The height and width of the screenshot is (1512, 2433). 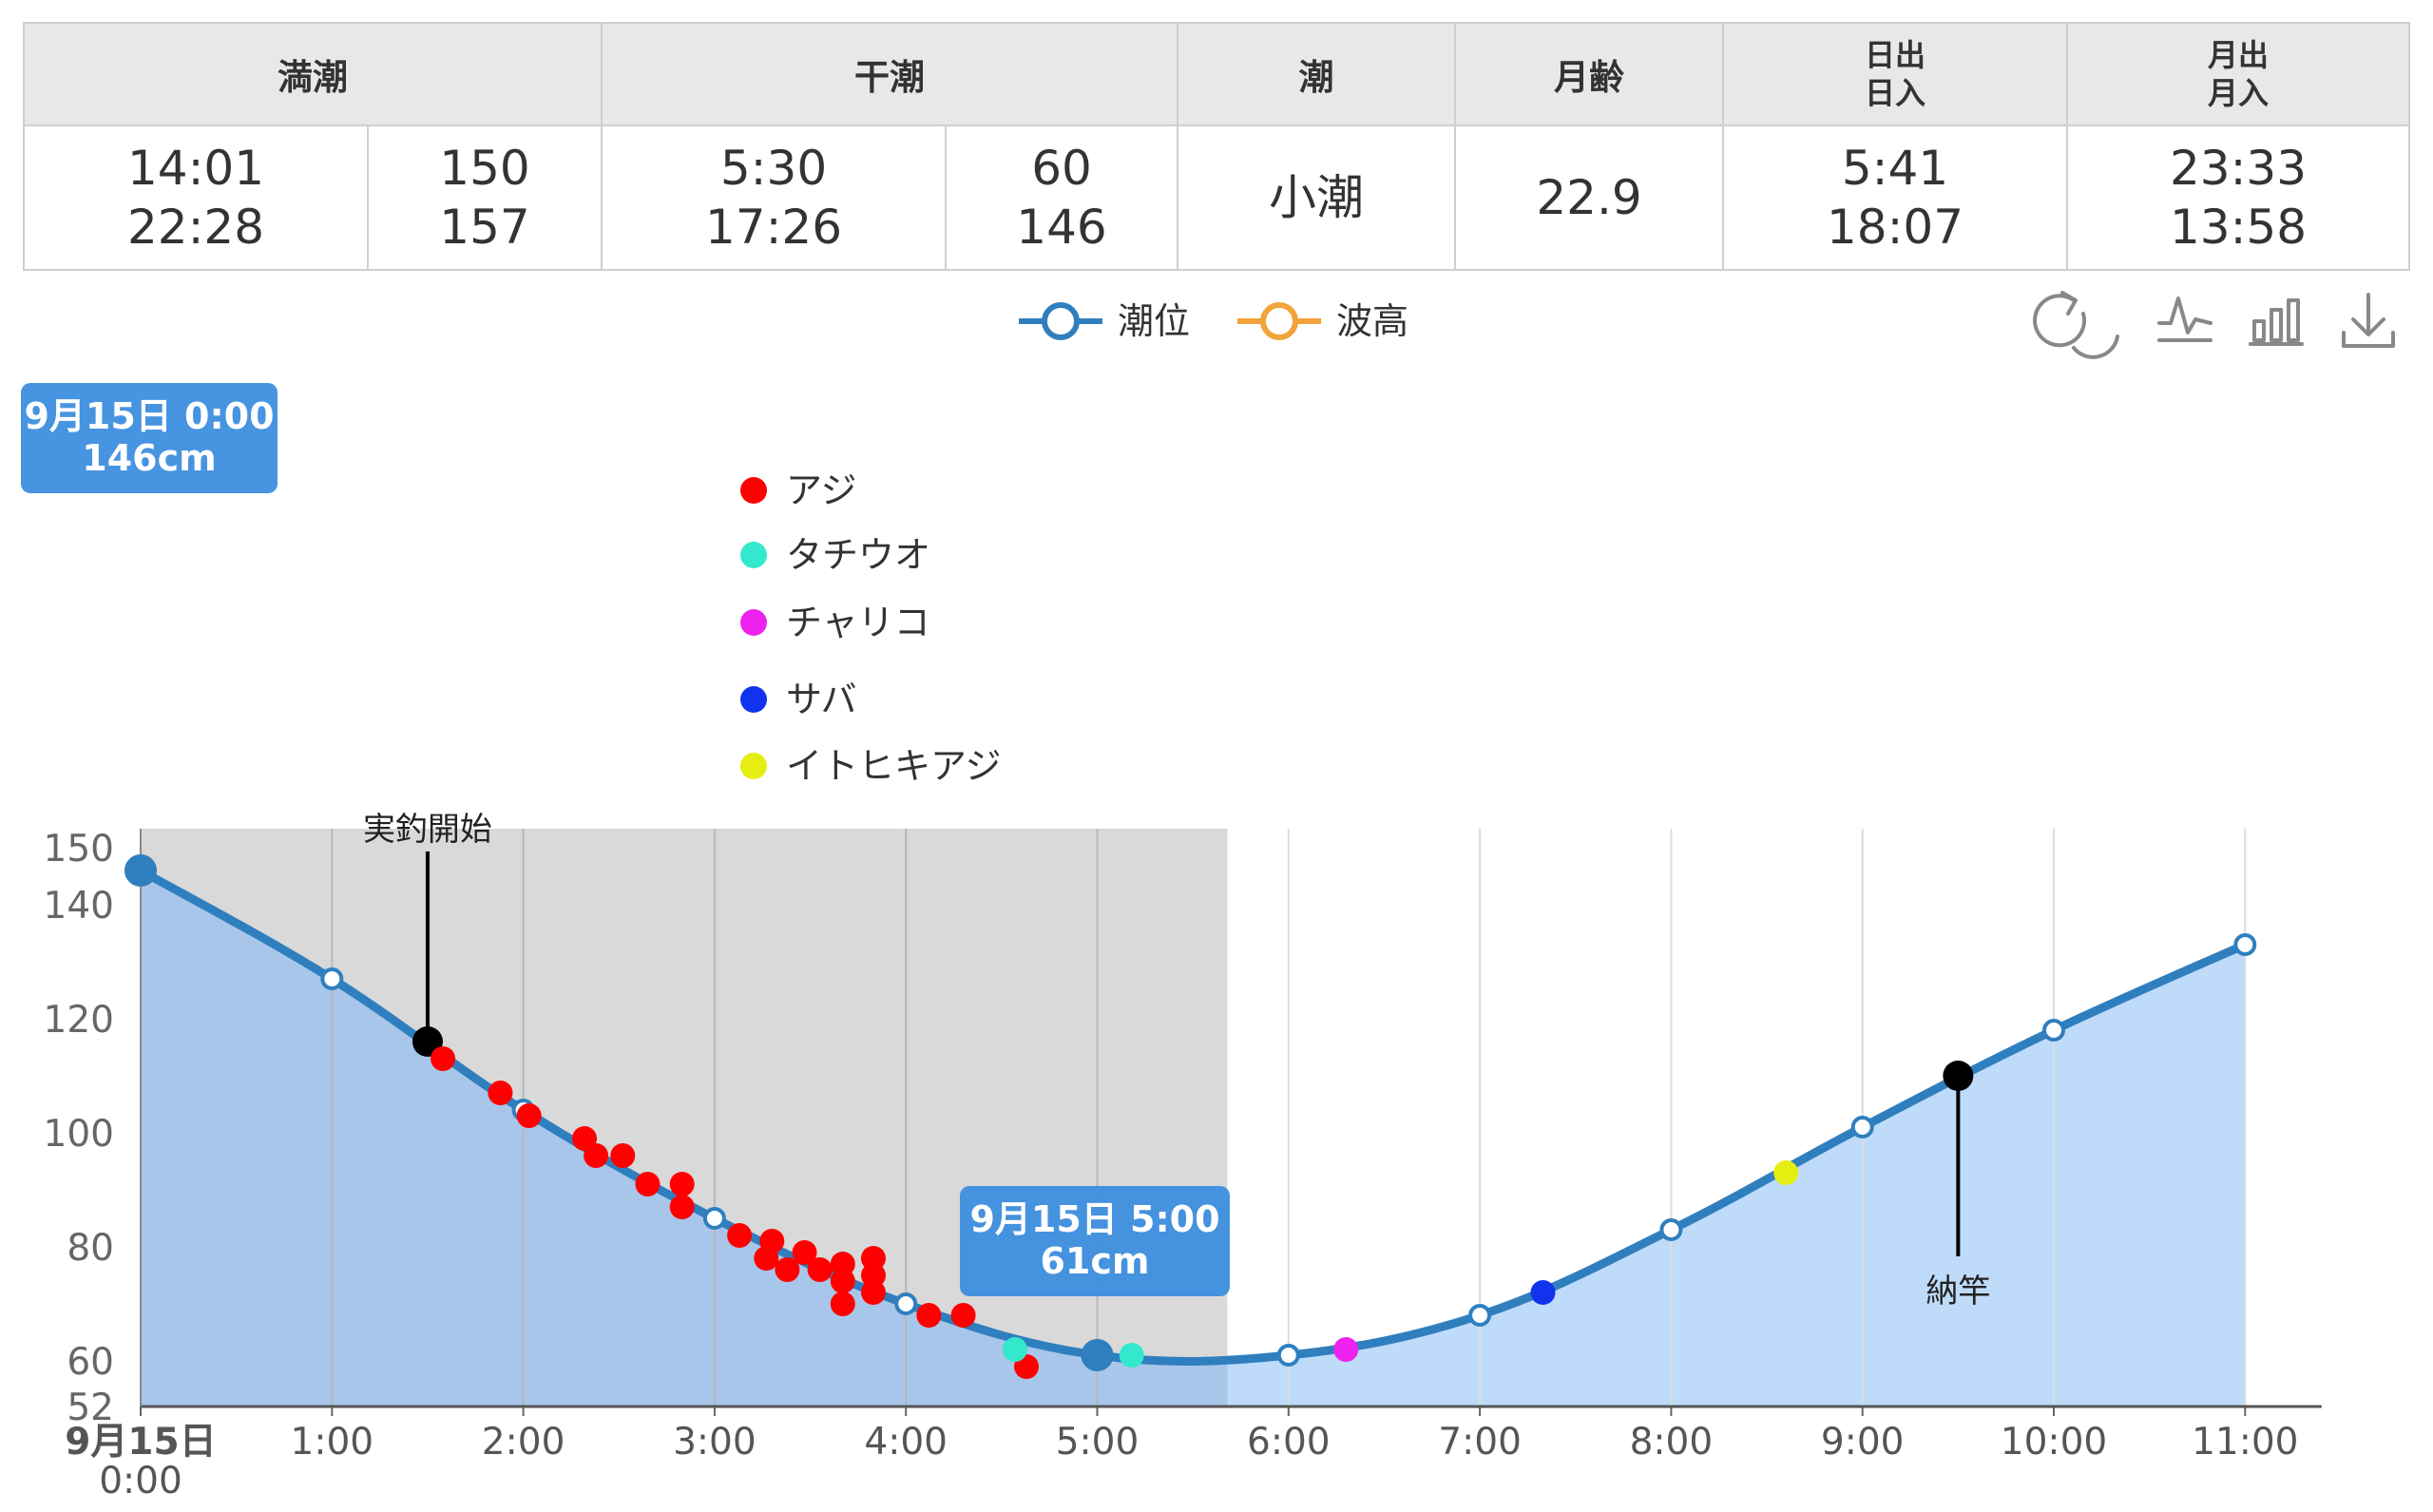 What do you see at coordinates (1316, 74) in the screenshot?
I see `header-tide-type: 潮` at bounding box center [1316, 74].